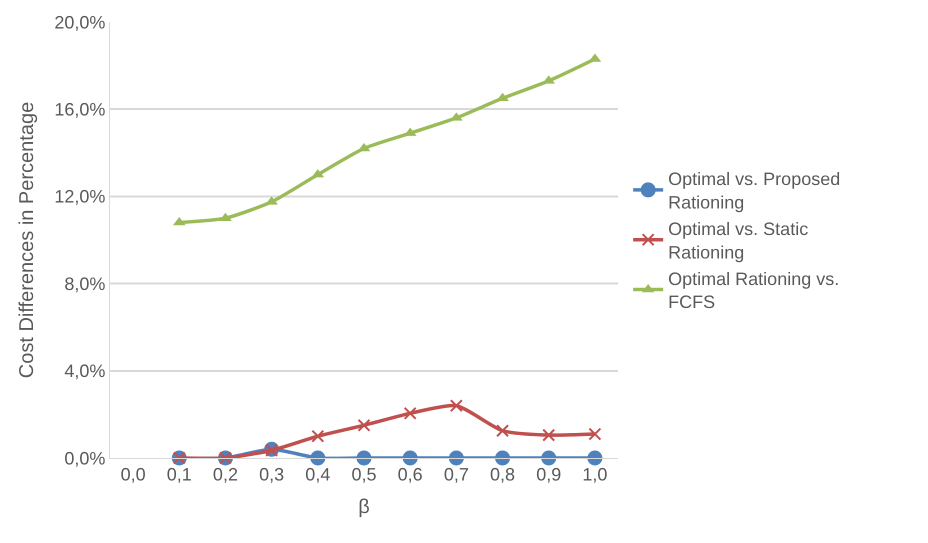  What do you see at coordinates (410, 474) in the screenshot?
I see `x-tick-label: 0,6` at bounding box center [410, 474].